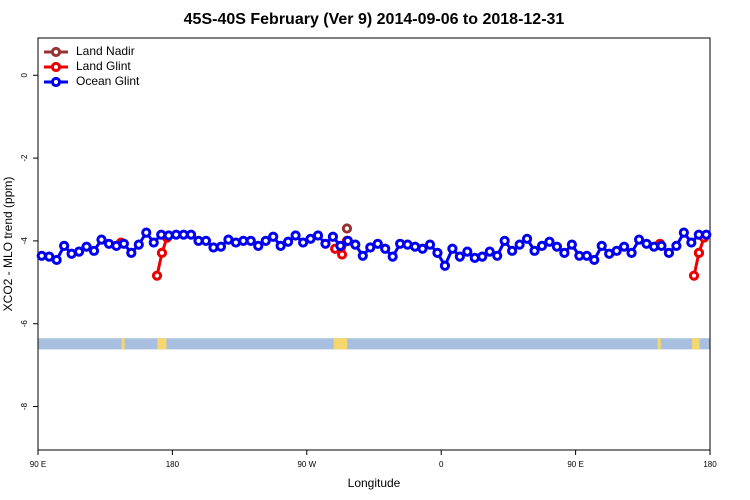 This screenshot has width=750, height=500. Describe the element at coordinates (441, 464) in the screenshot. I see `x-tick-label: 0` at that location.